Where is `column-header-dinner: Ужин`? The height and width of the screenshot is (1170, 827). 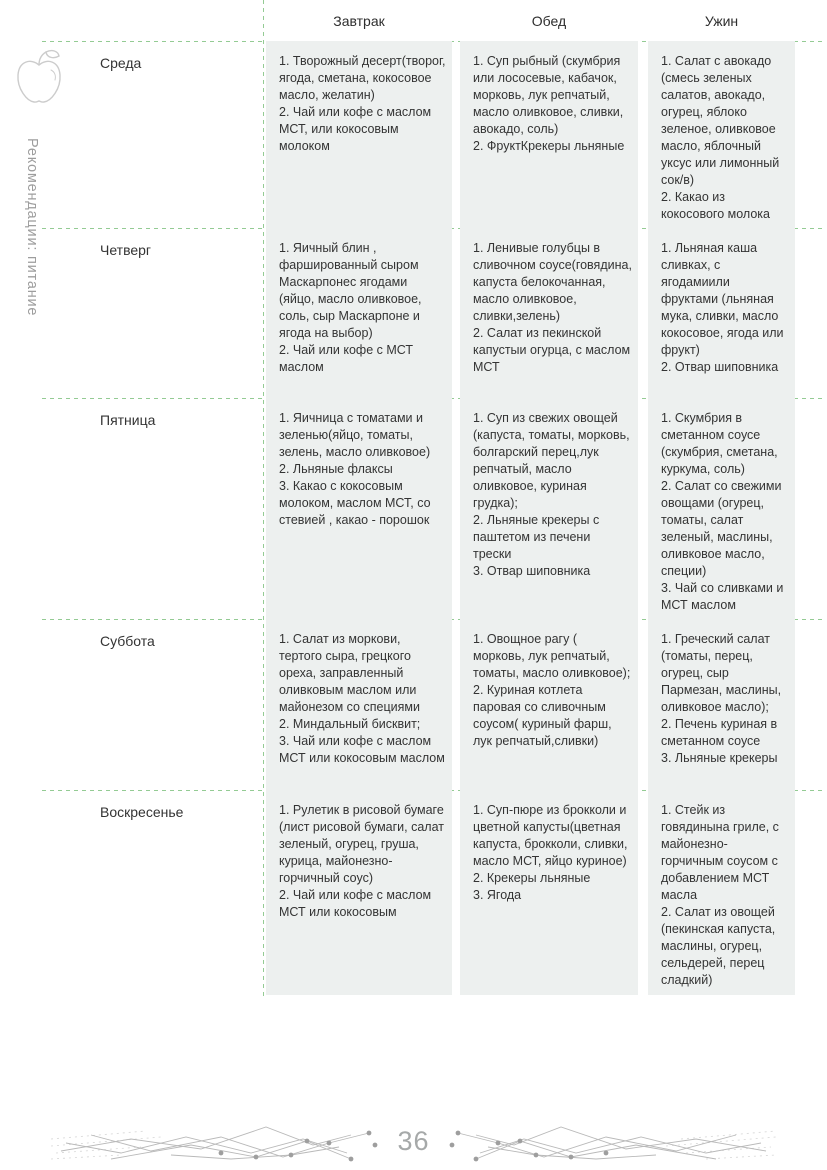 column-header-dinner: Ужин is located at coordinates (721, 20).